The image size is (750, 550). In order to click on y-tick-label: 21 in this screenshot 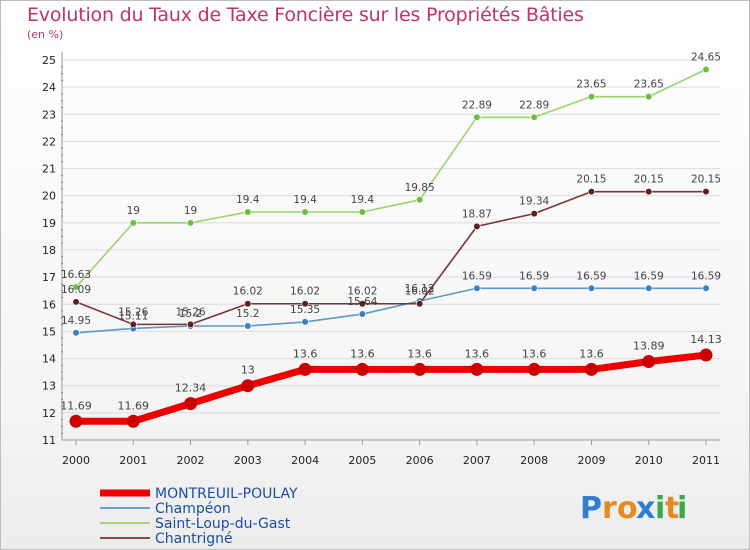, I will do `click(49, 169)`.